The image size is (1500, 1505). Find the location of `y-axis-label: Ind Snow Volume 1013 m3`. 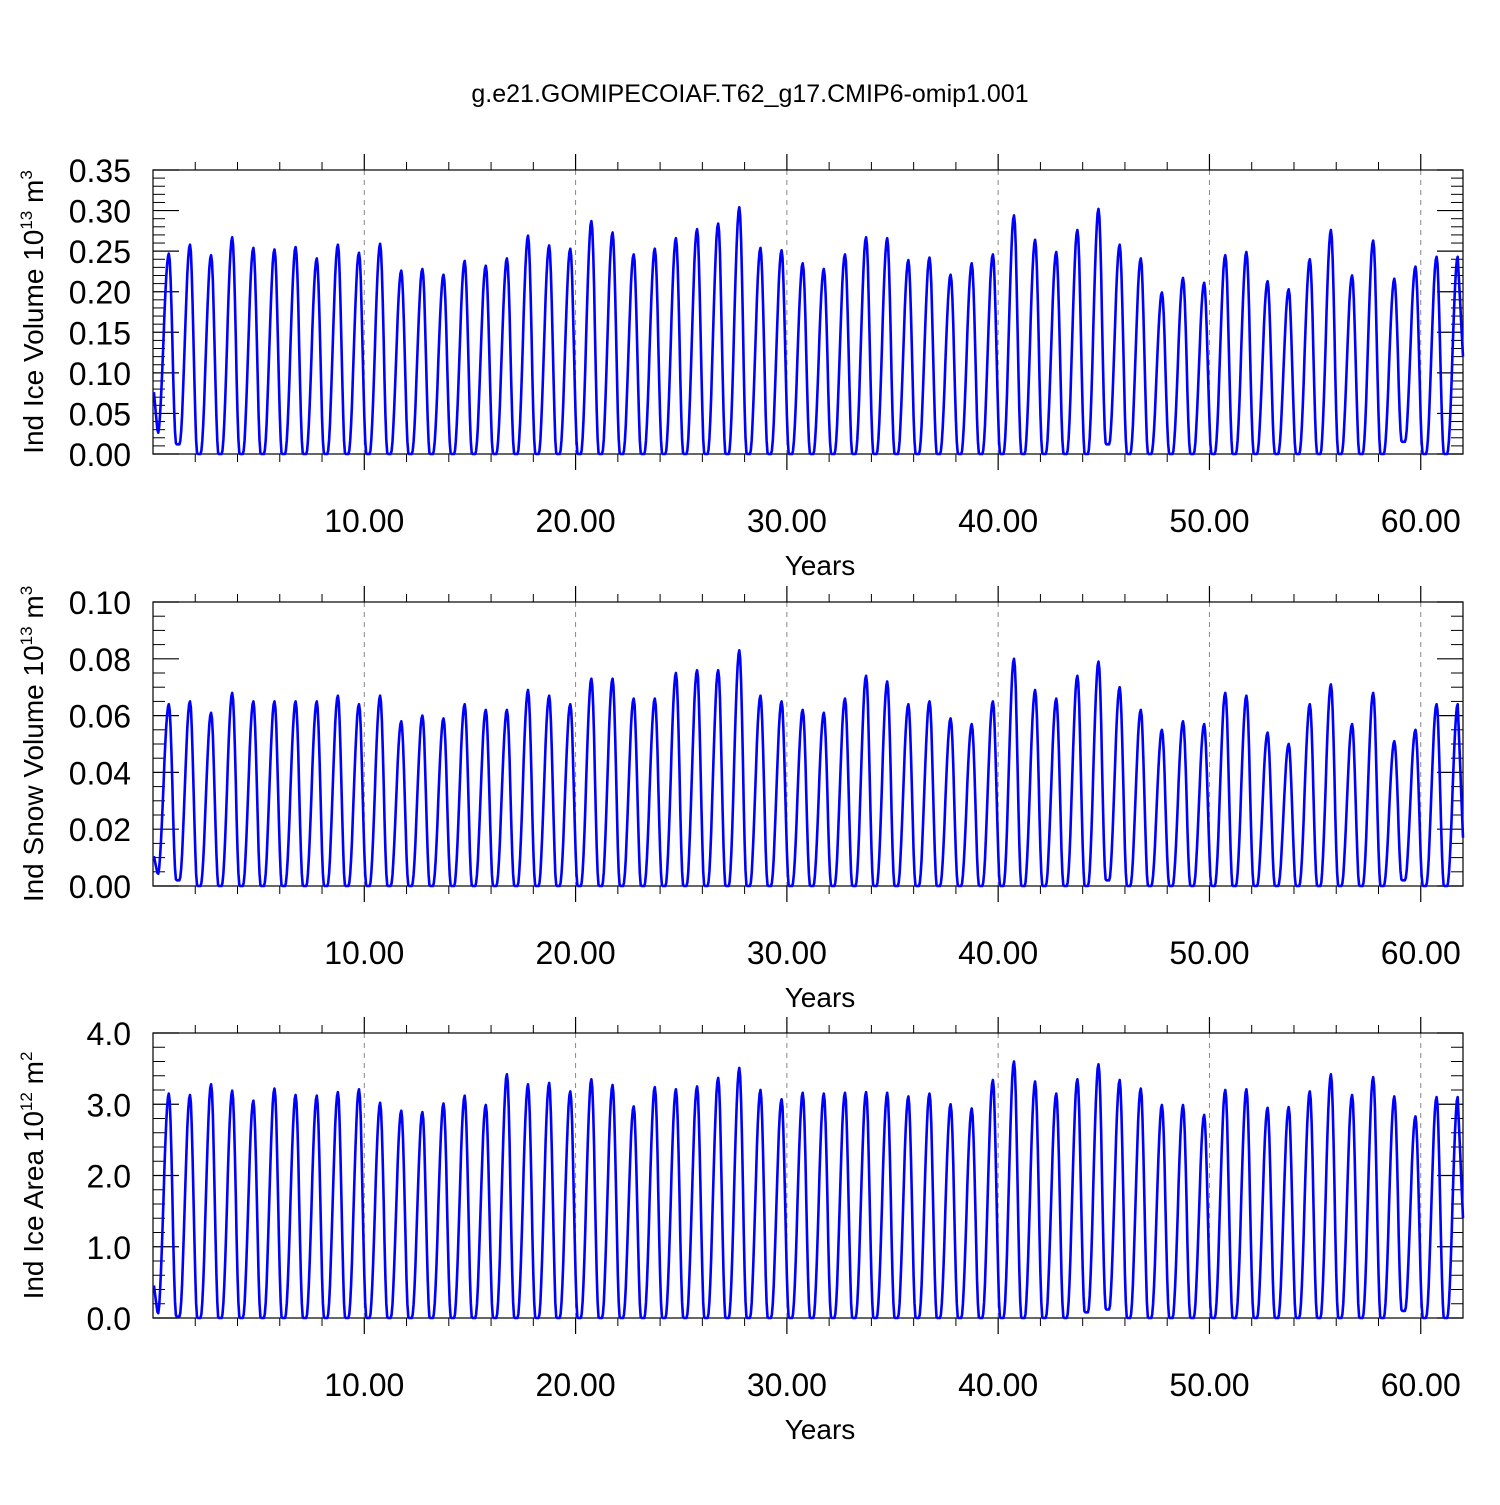

y-axis-label: Ind Snow Volume 1013 m3 is located at coordinates (33, 744).